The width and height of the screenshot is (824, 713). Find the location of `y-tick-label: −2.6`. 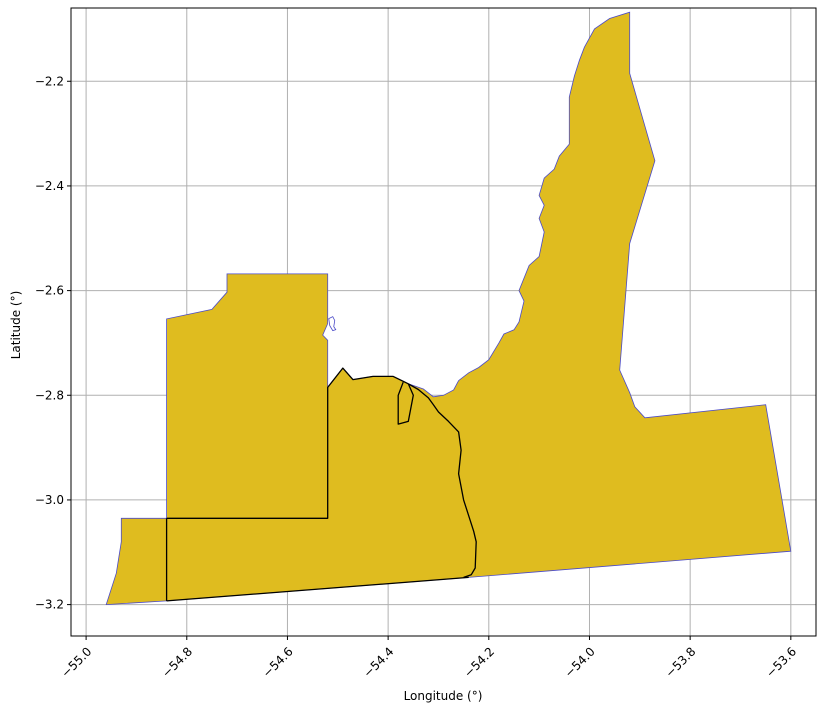

y-tick-label: −2.6 is located at coordinates (49, 291).